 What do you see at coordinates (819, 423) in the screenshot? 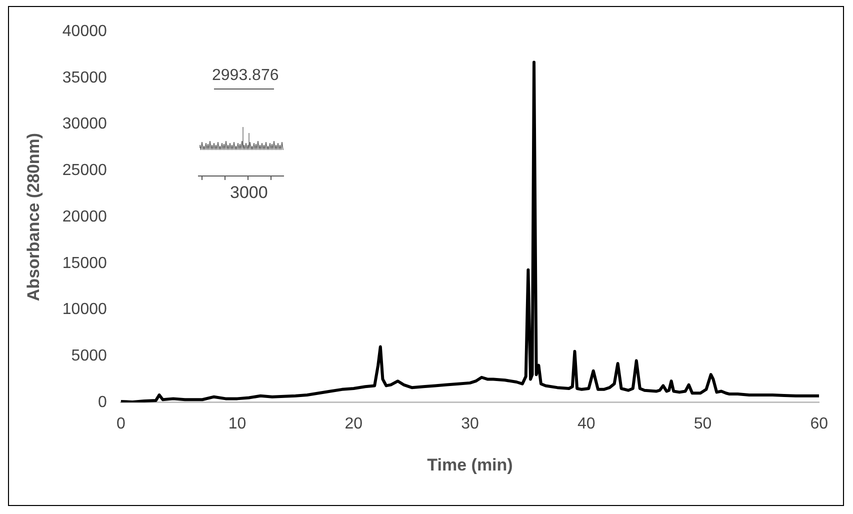
I see `x-tick-label: 60` at bounding box center [819, 423].